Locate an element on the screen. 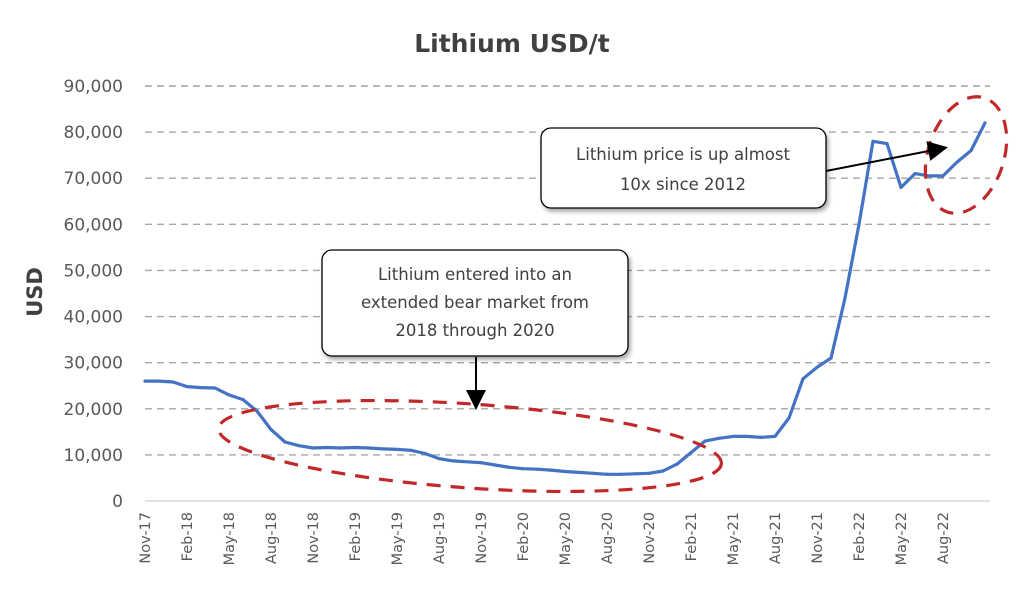 This screenshot has height=592, width=1024. x-tick-label: Aug-21 is located at coordinates (776, 538).